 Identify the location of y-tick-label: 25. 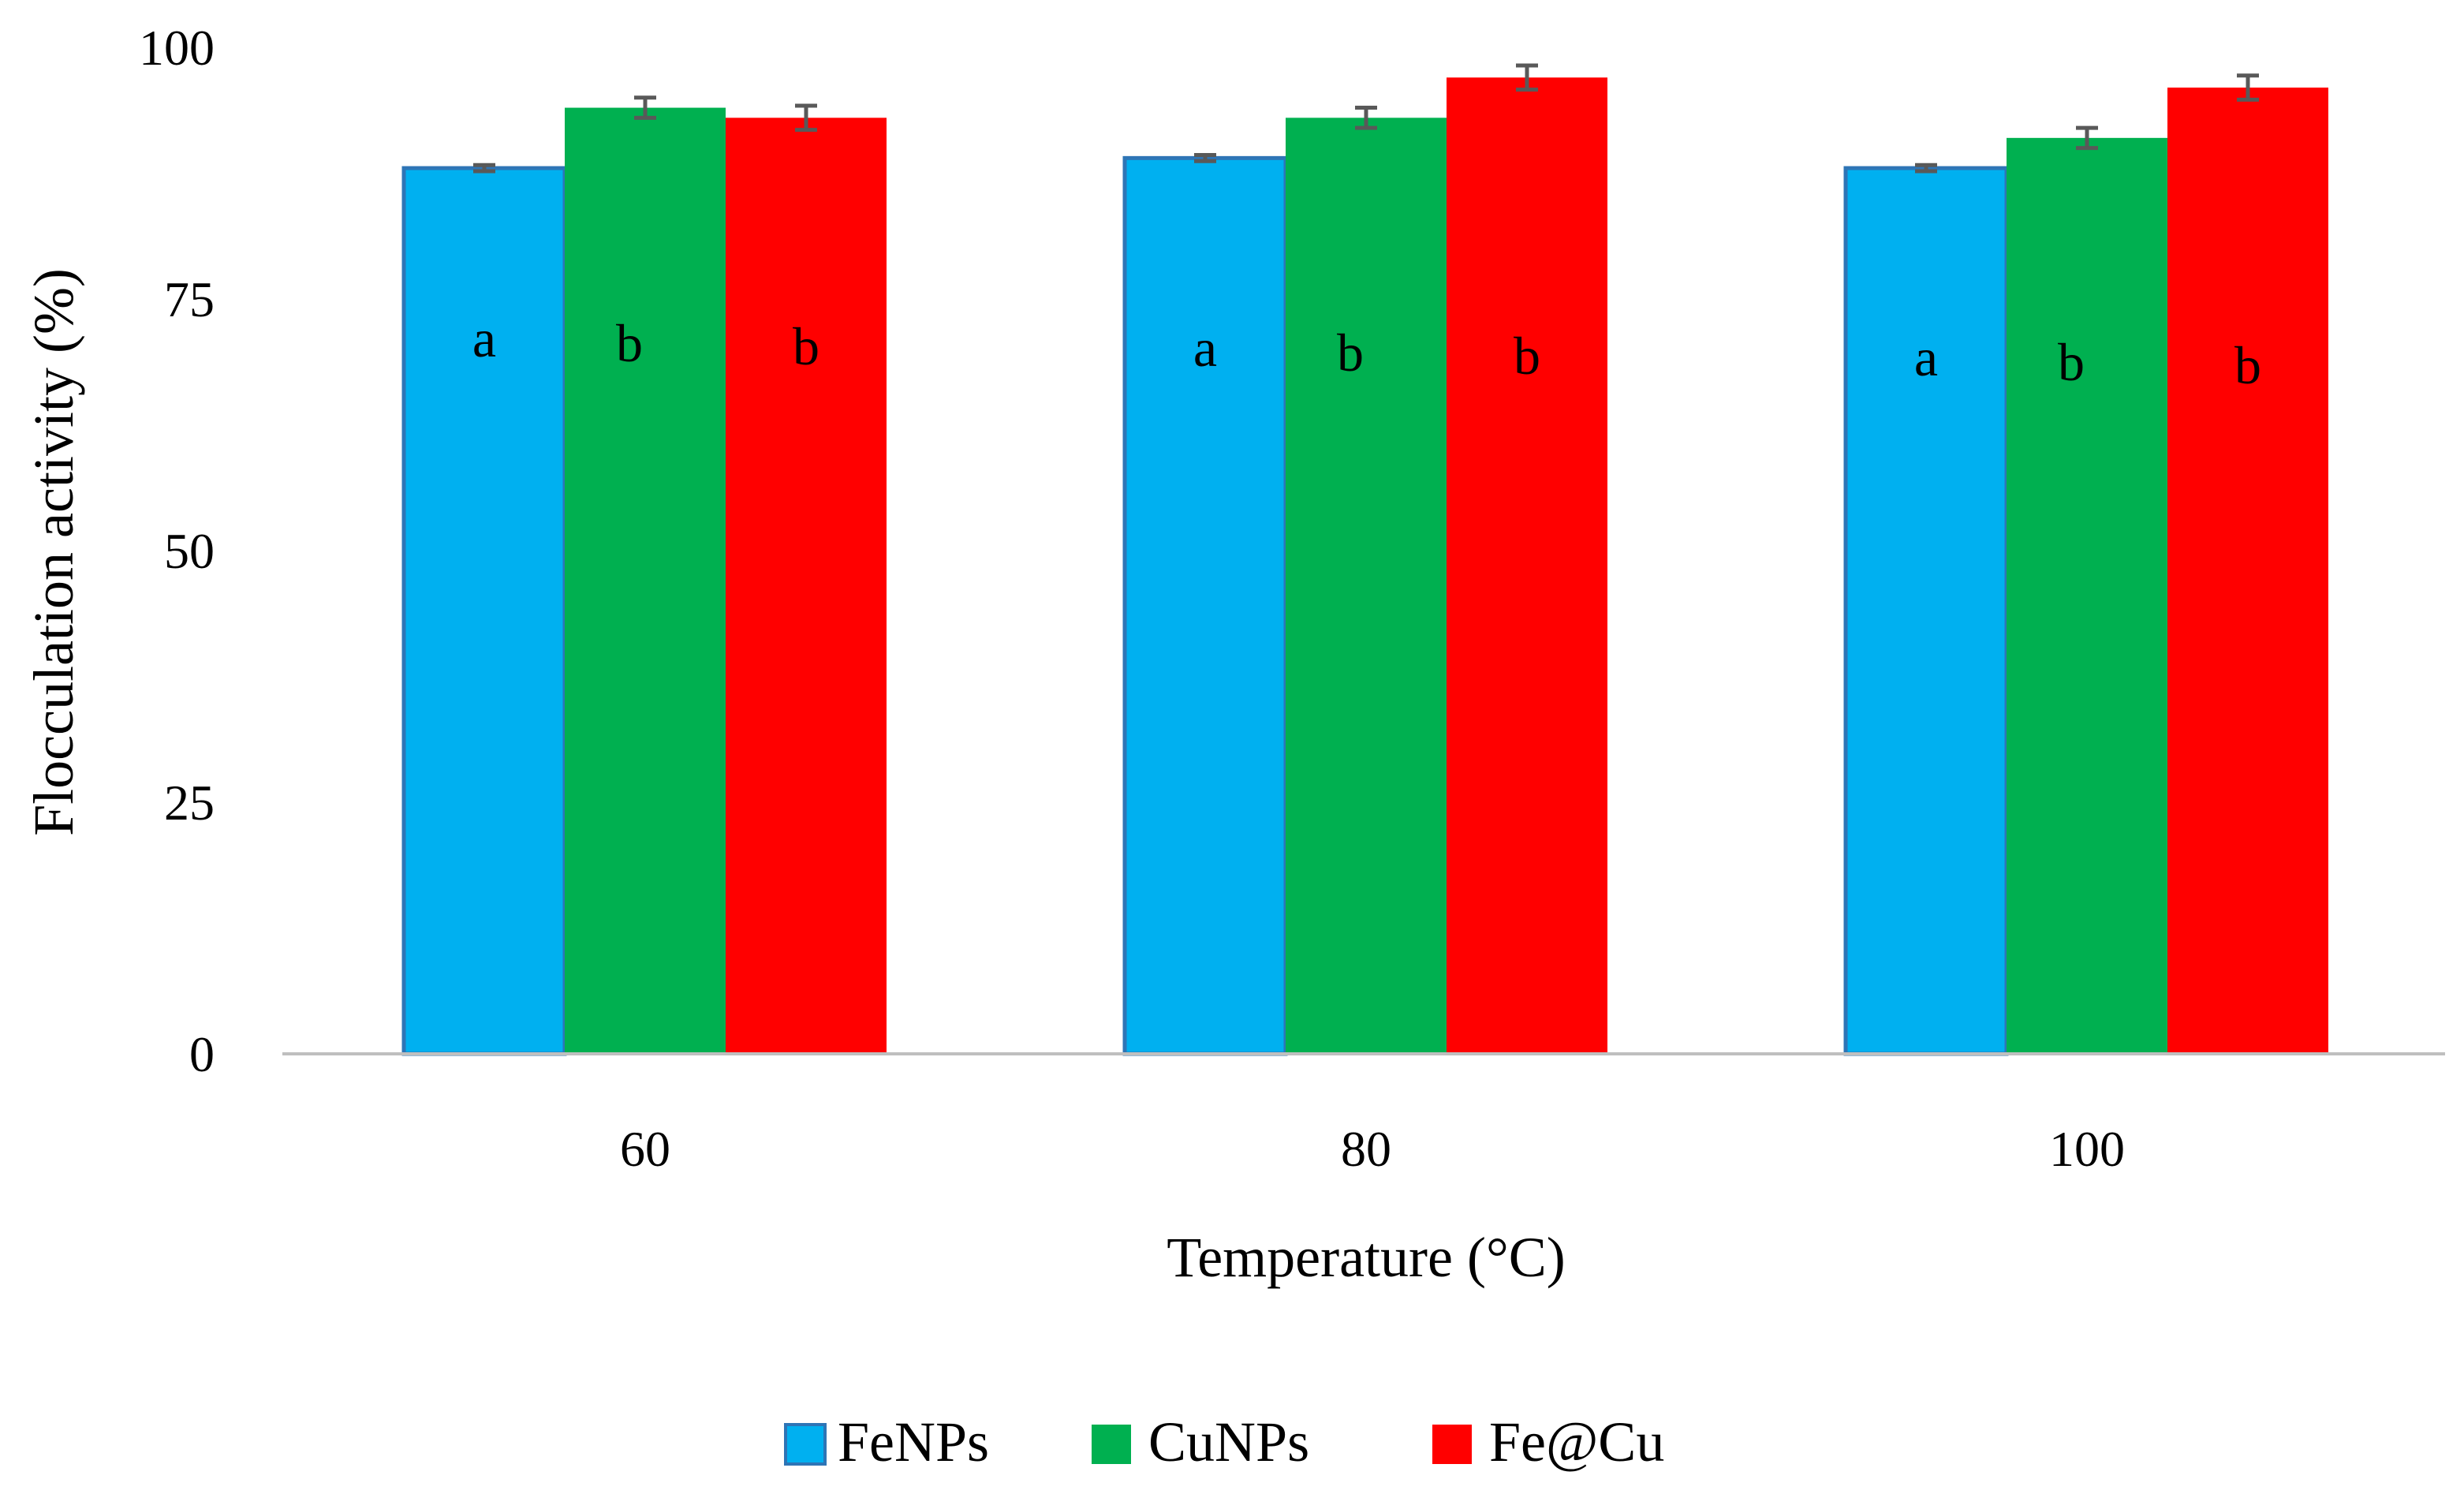
(189, 803).